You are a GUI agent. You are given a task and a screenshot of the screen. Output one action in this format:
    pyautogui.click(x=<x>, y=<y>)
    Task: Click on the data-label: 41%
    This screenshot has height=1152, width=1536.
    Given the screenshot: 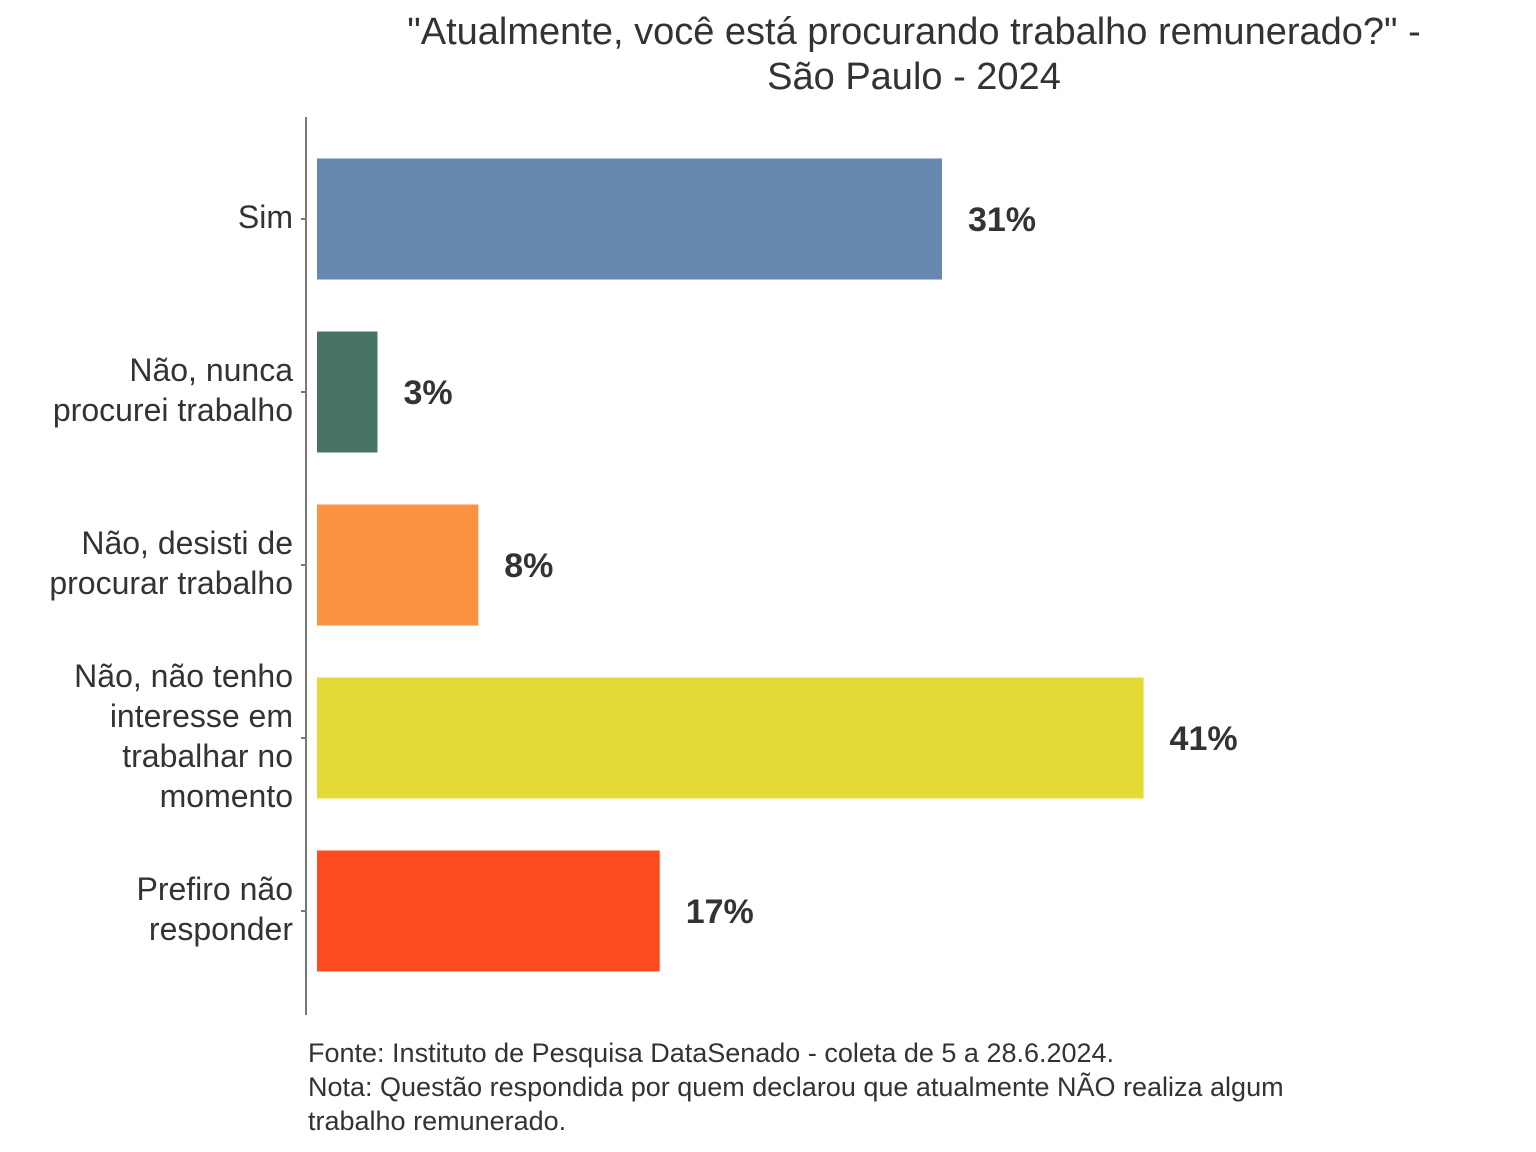 What is the action you would take?
    pyautogui.click(x=1204, y=739)
    